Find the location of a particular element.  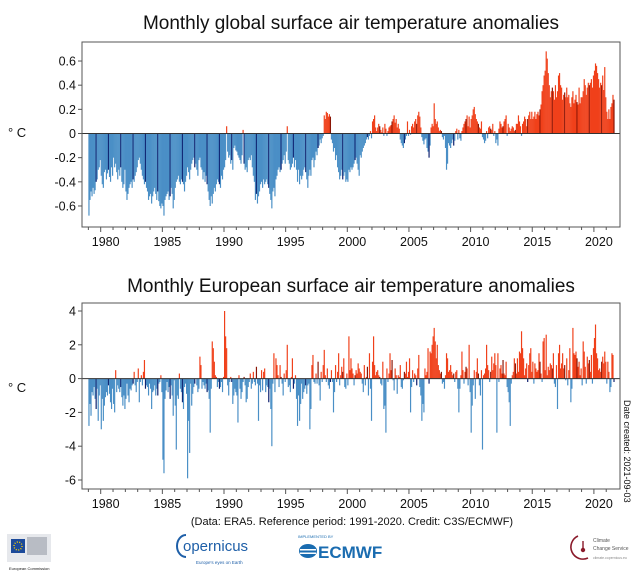

y-tick-label: 0 is located at coordinates (72, 134).